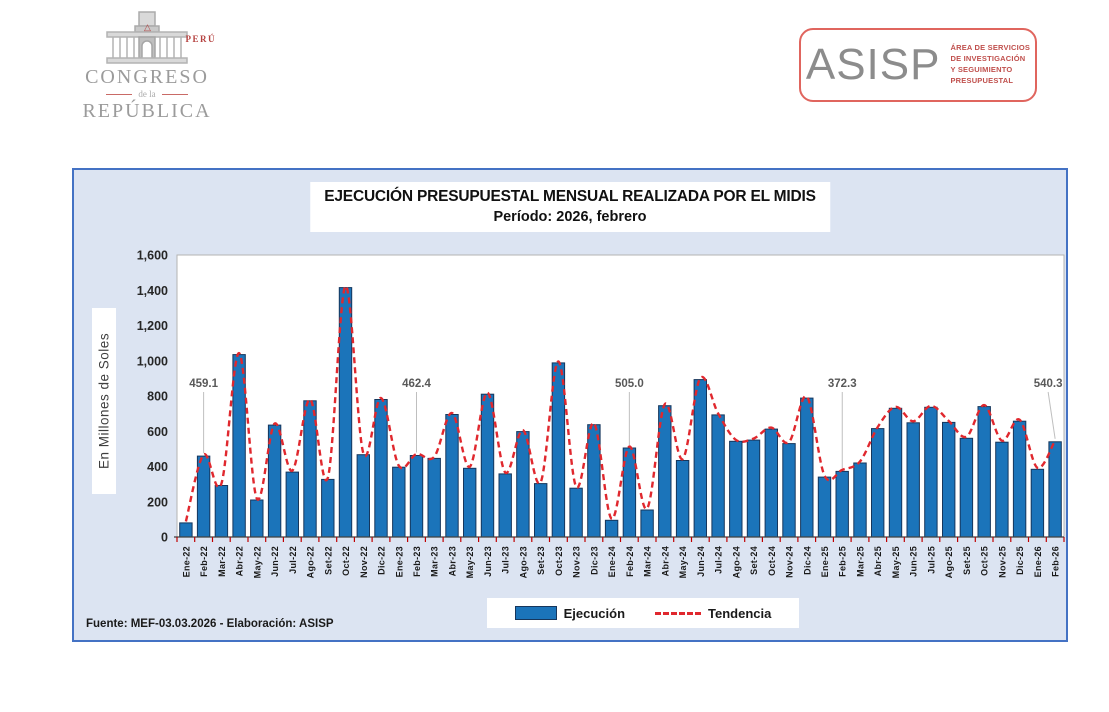  What do you see at coordinates (594, 560) in the screenshot?
I see `x-tick-label: Dic-23` at bounding box center [594, 560].